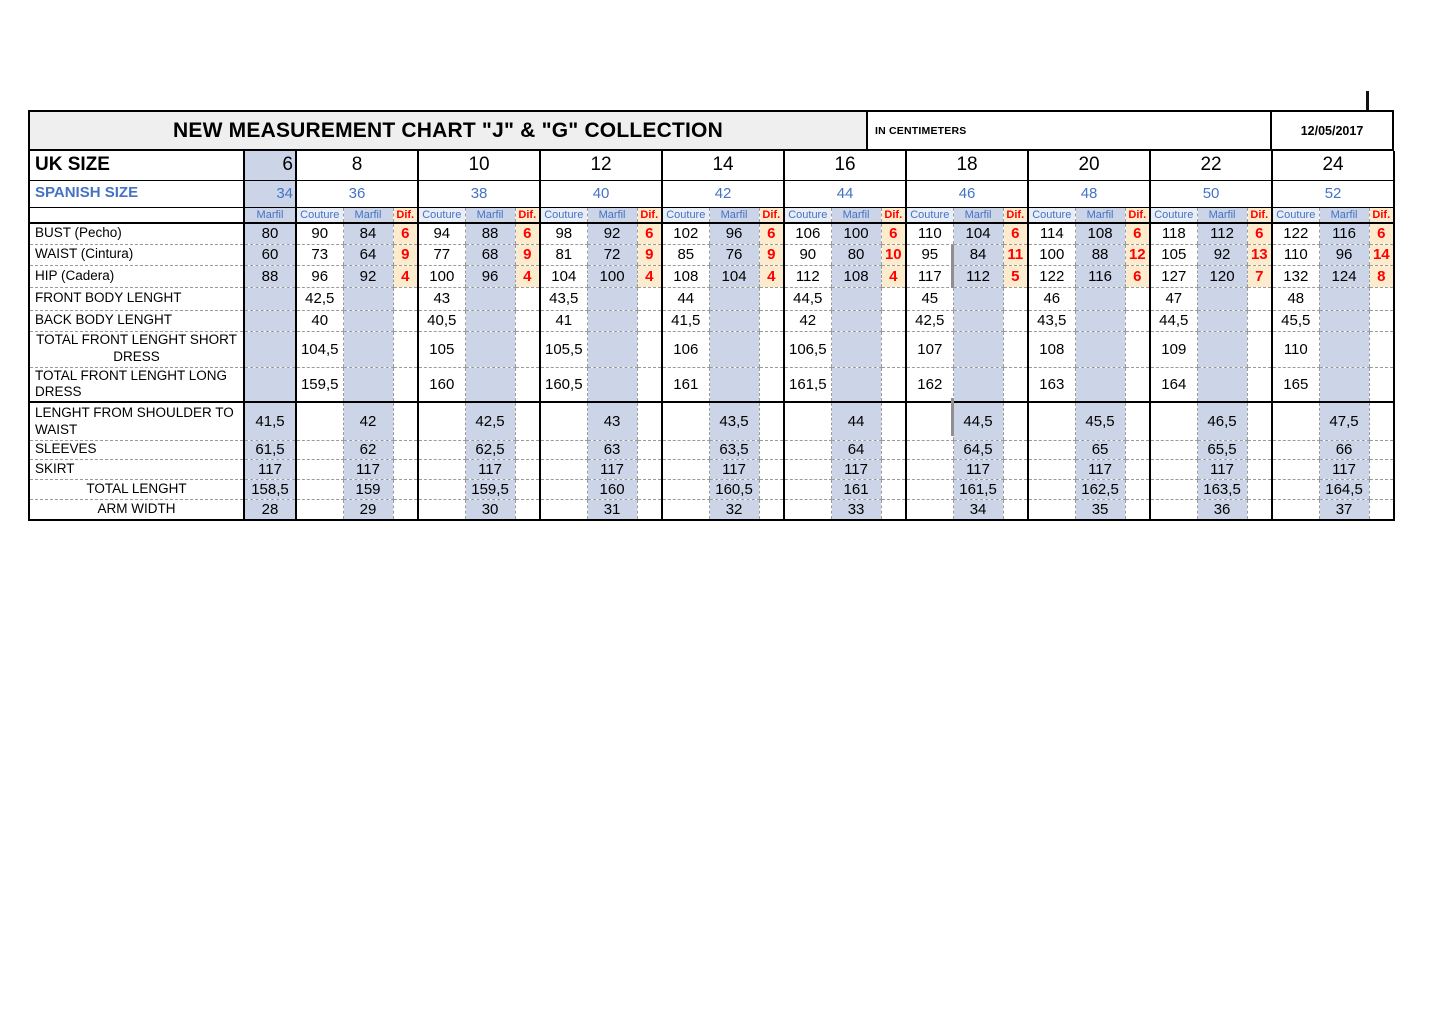  Describe the element at coordinates (490, 255) in the screenshot. I see `value-cell-marfil: 68` at that location.